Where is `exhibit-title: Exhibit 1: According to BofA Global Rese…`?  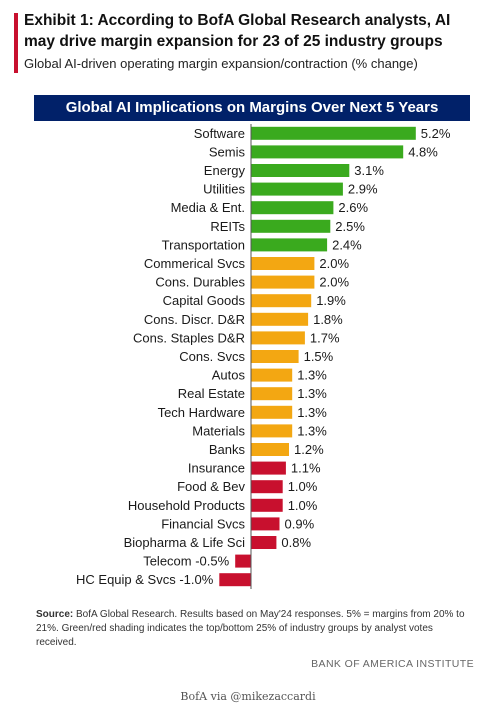 exhibit-title: Exhibit 1: According to BofA Global Rese… is located at coordinates (237, 31).